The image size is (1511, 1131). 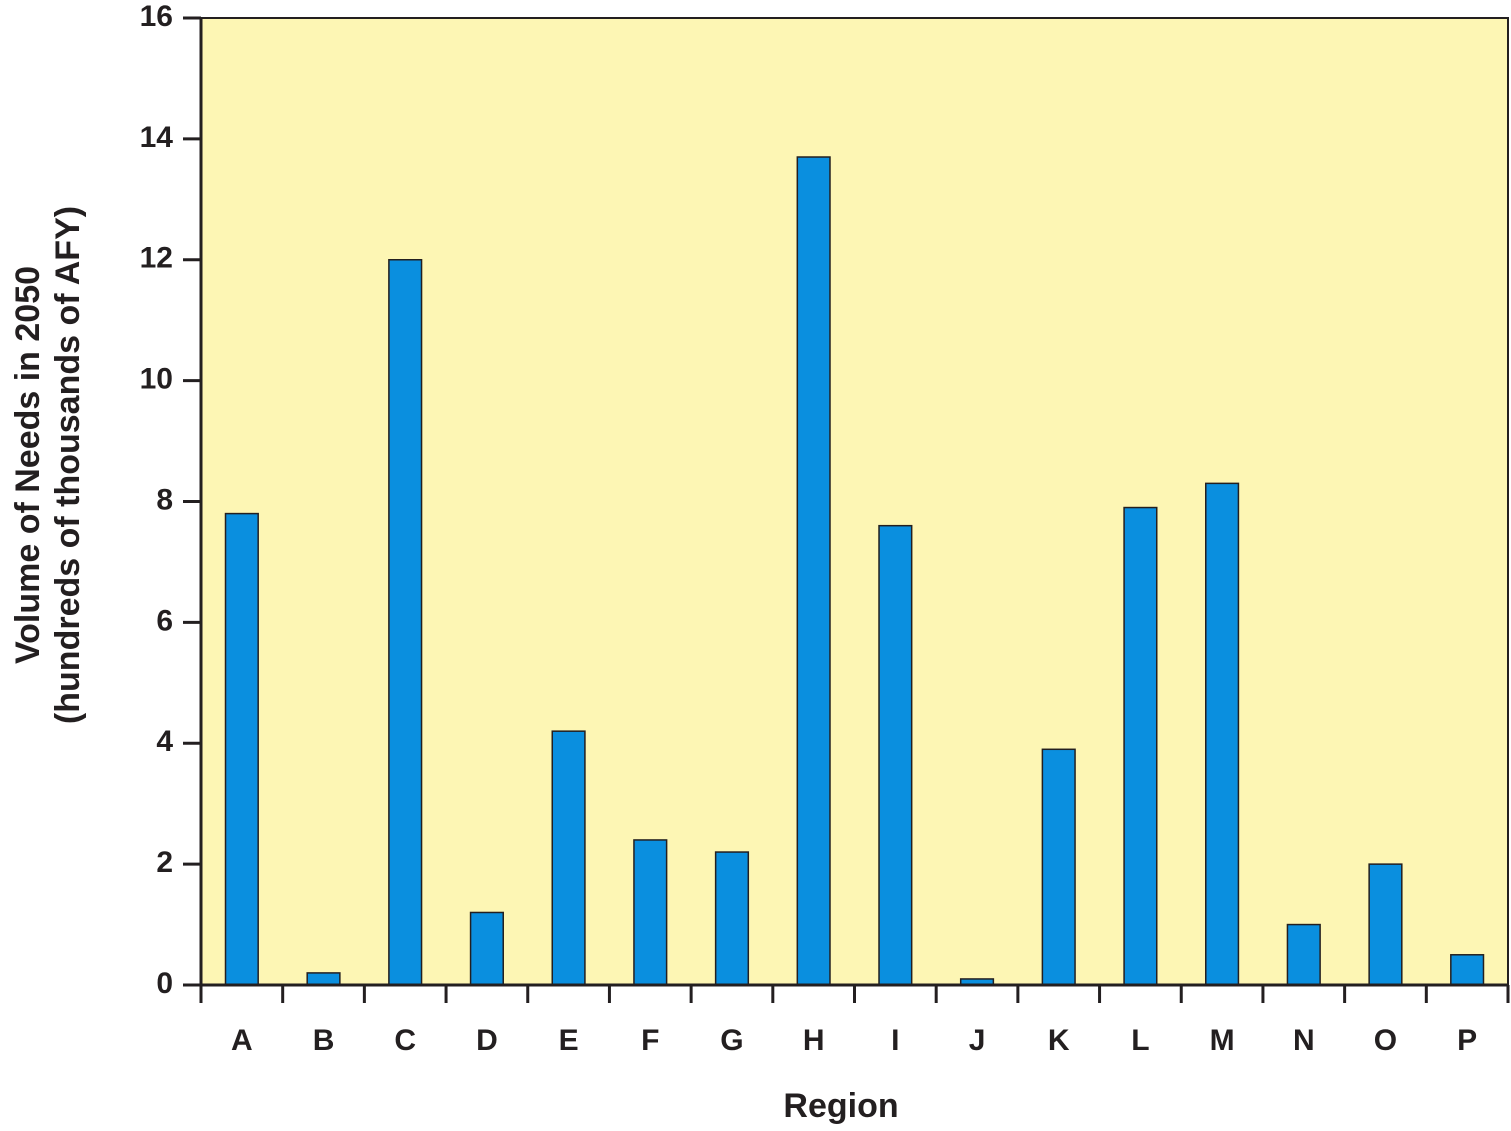 I want to click on x-tick-label: G, so click(x=731, y=1040).